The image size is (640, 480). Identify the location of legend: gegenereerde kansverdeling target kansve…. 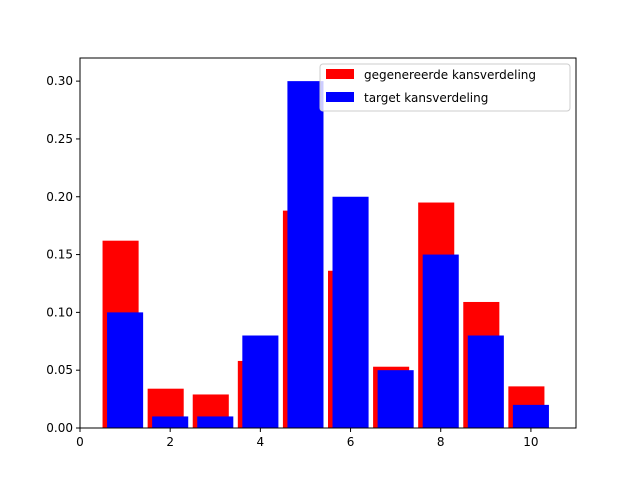
(445, 87).